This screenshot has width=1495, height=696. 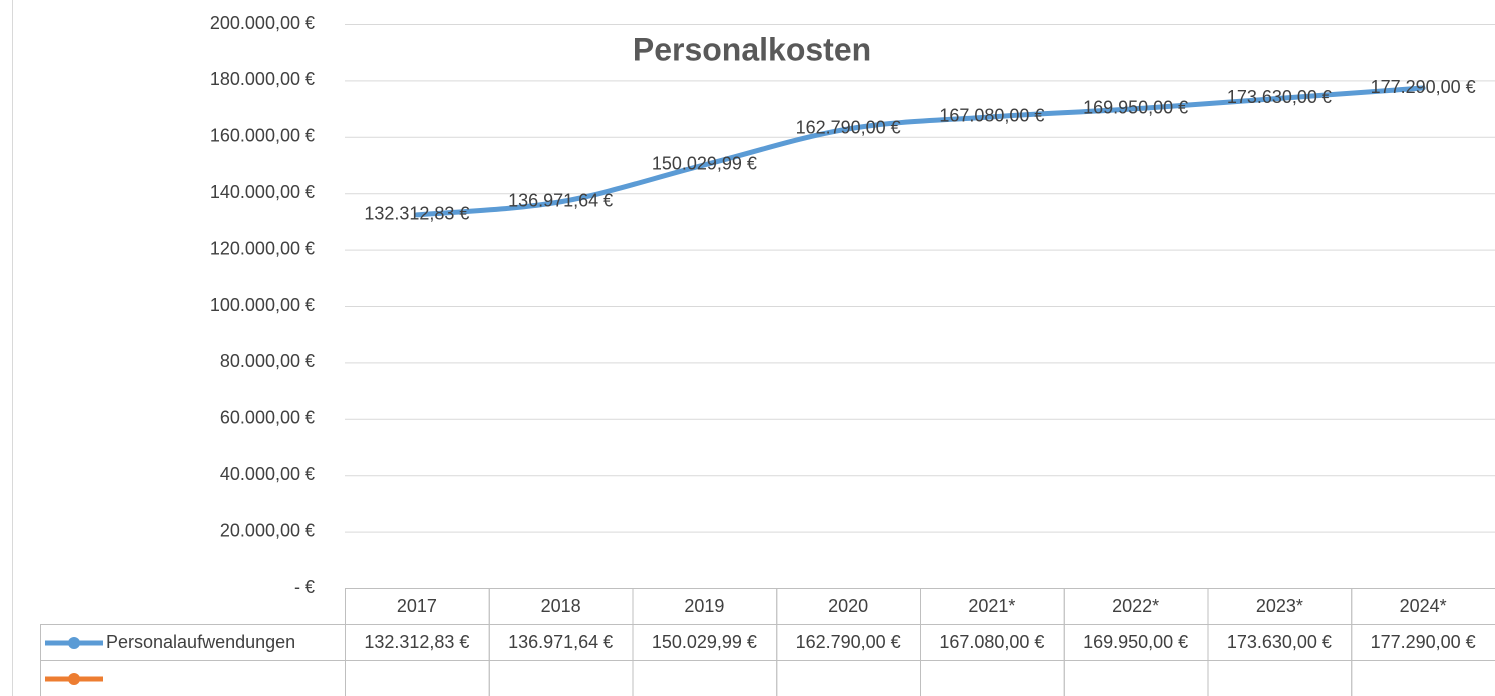 What do you see at coordinates (262, 136) in the screenshot?
I see `y-tick-label: 160.000,00 €` at bounding box center [262, 136].